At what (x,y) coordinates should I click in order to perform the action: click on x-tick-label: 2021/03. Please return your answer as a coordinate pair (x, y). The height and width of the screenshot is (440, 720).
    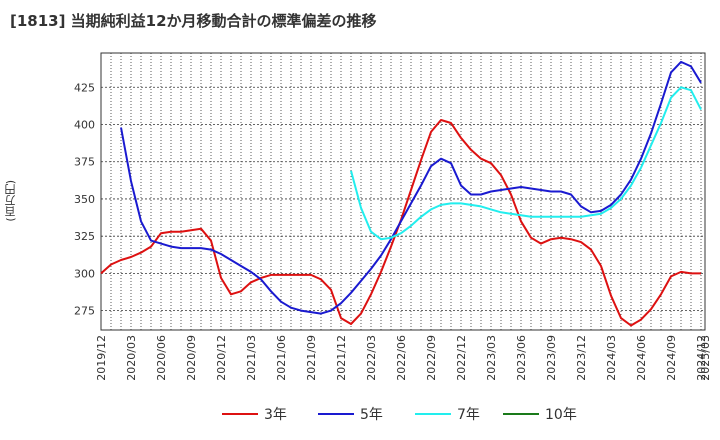
    Looking at the image, I should click on (251, 358).